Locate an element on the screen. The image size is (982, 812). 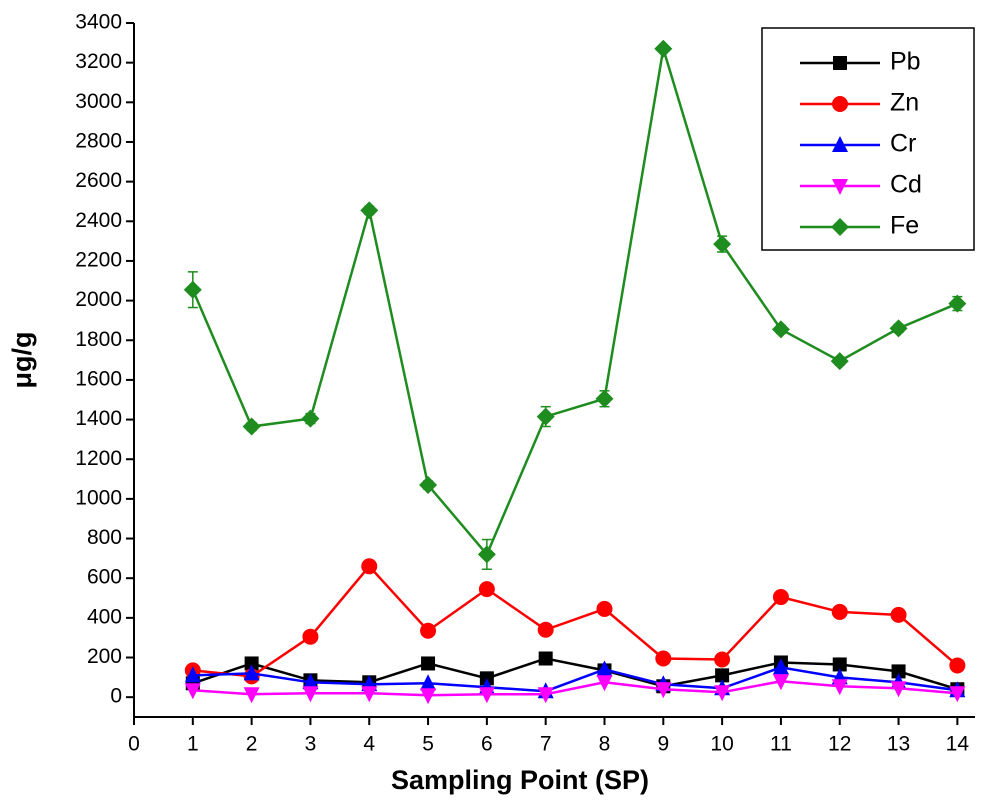
y-tick-label: 2600 is located at coordinates (98, 180).